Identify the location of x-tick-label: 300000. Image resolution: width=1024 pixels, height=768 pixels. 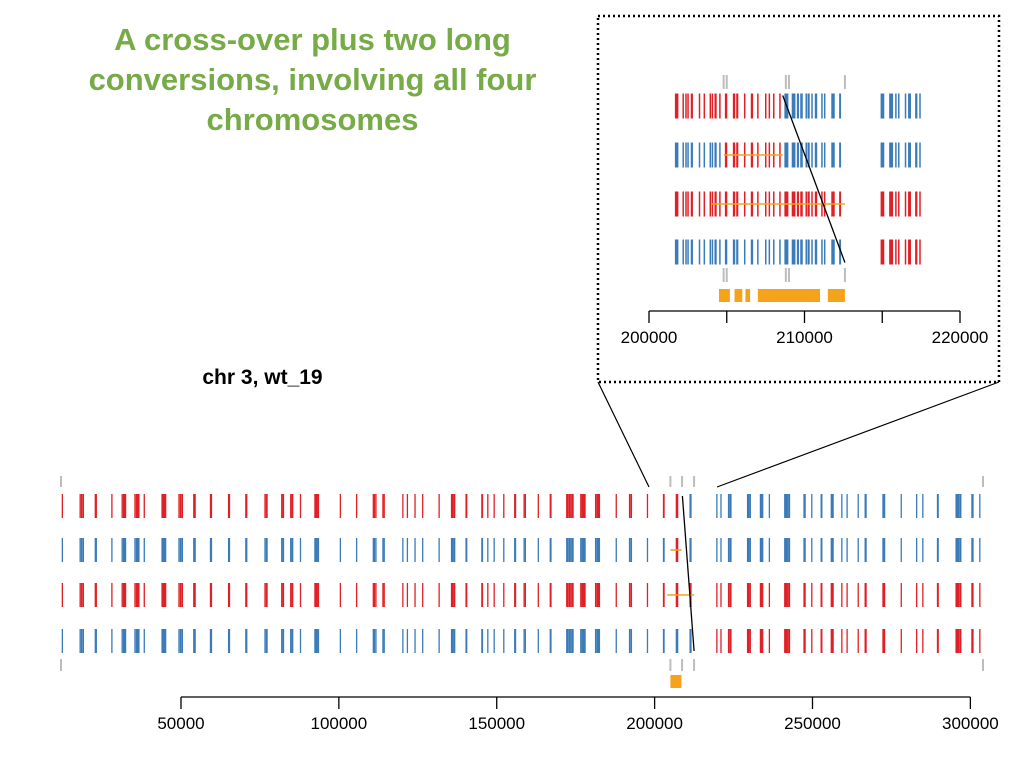
(970, 723).